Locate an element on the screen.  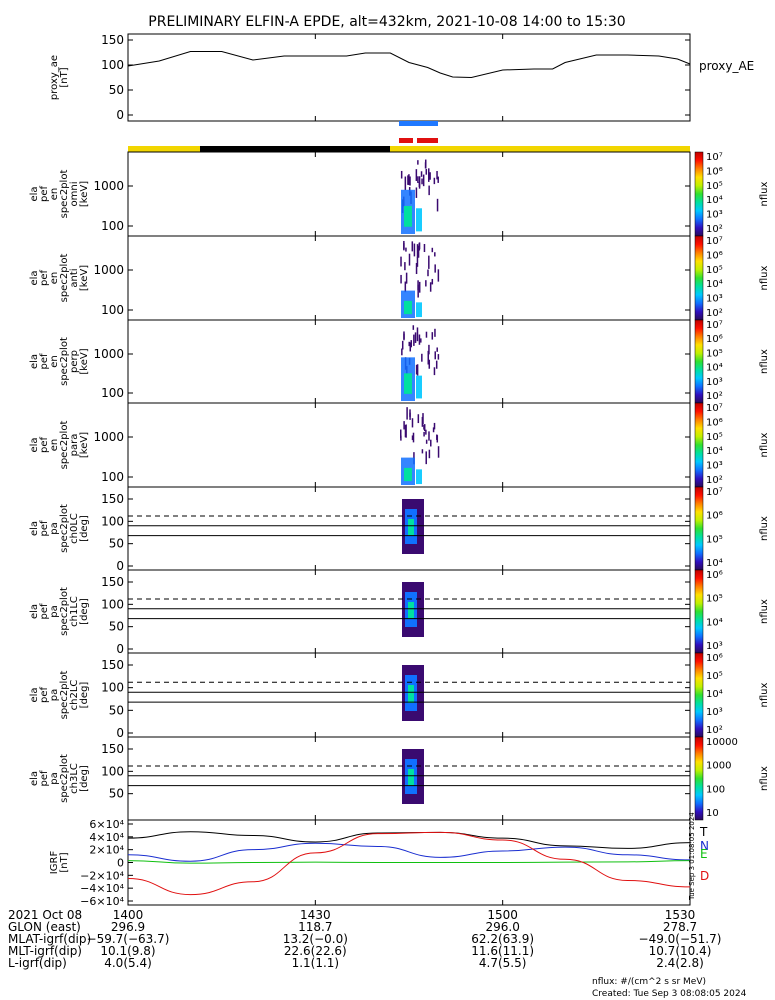
perp-panel-colorbar-label: nflux is located at coordinates (764, 361).